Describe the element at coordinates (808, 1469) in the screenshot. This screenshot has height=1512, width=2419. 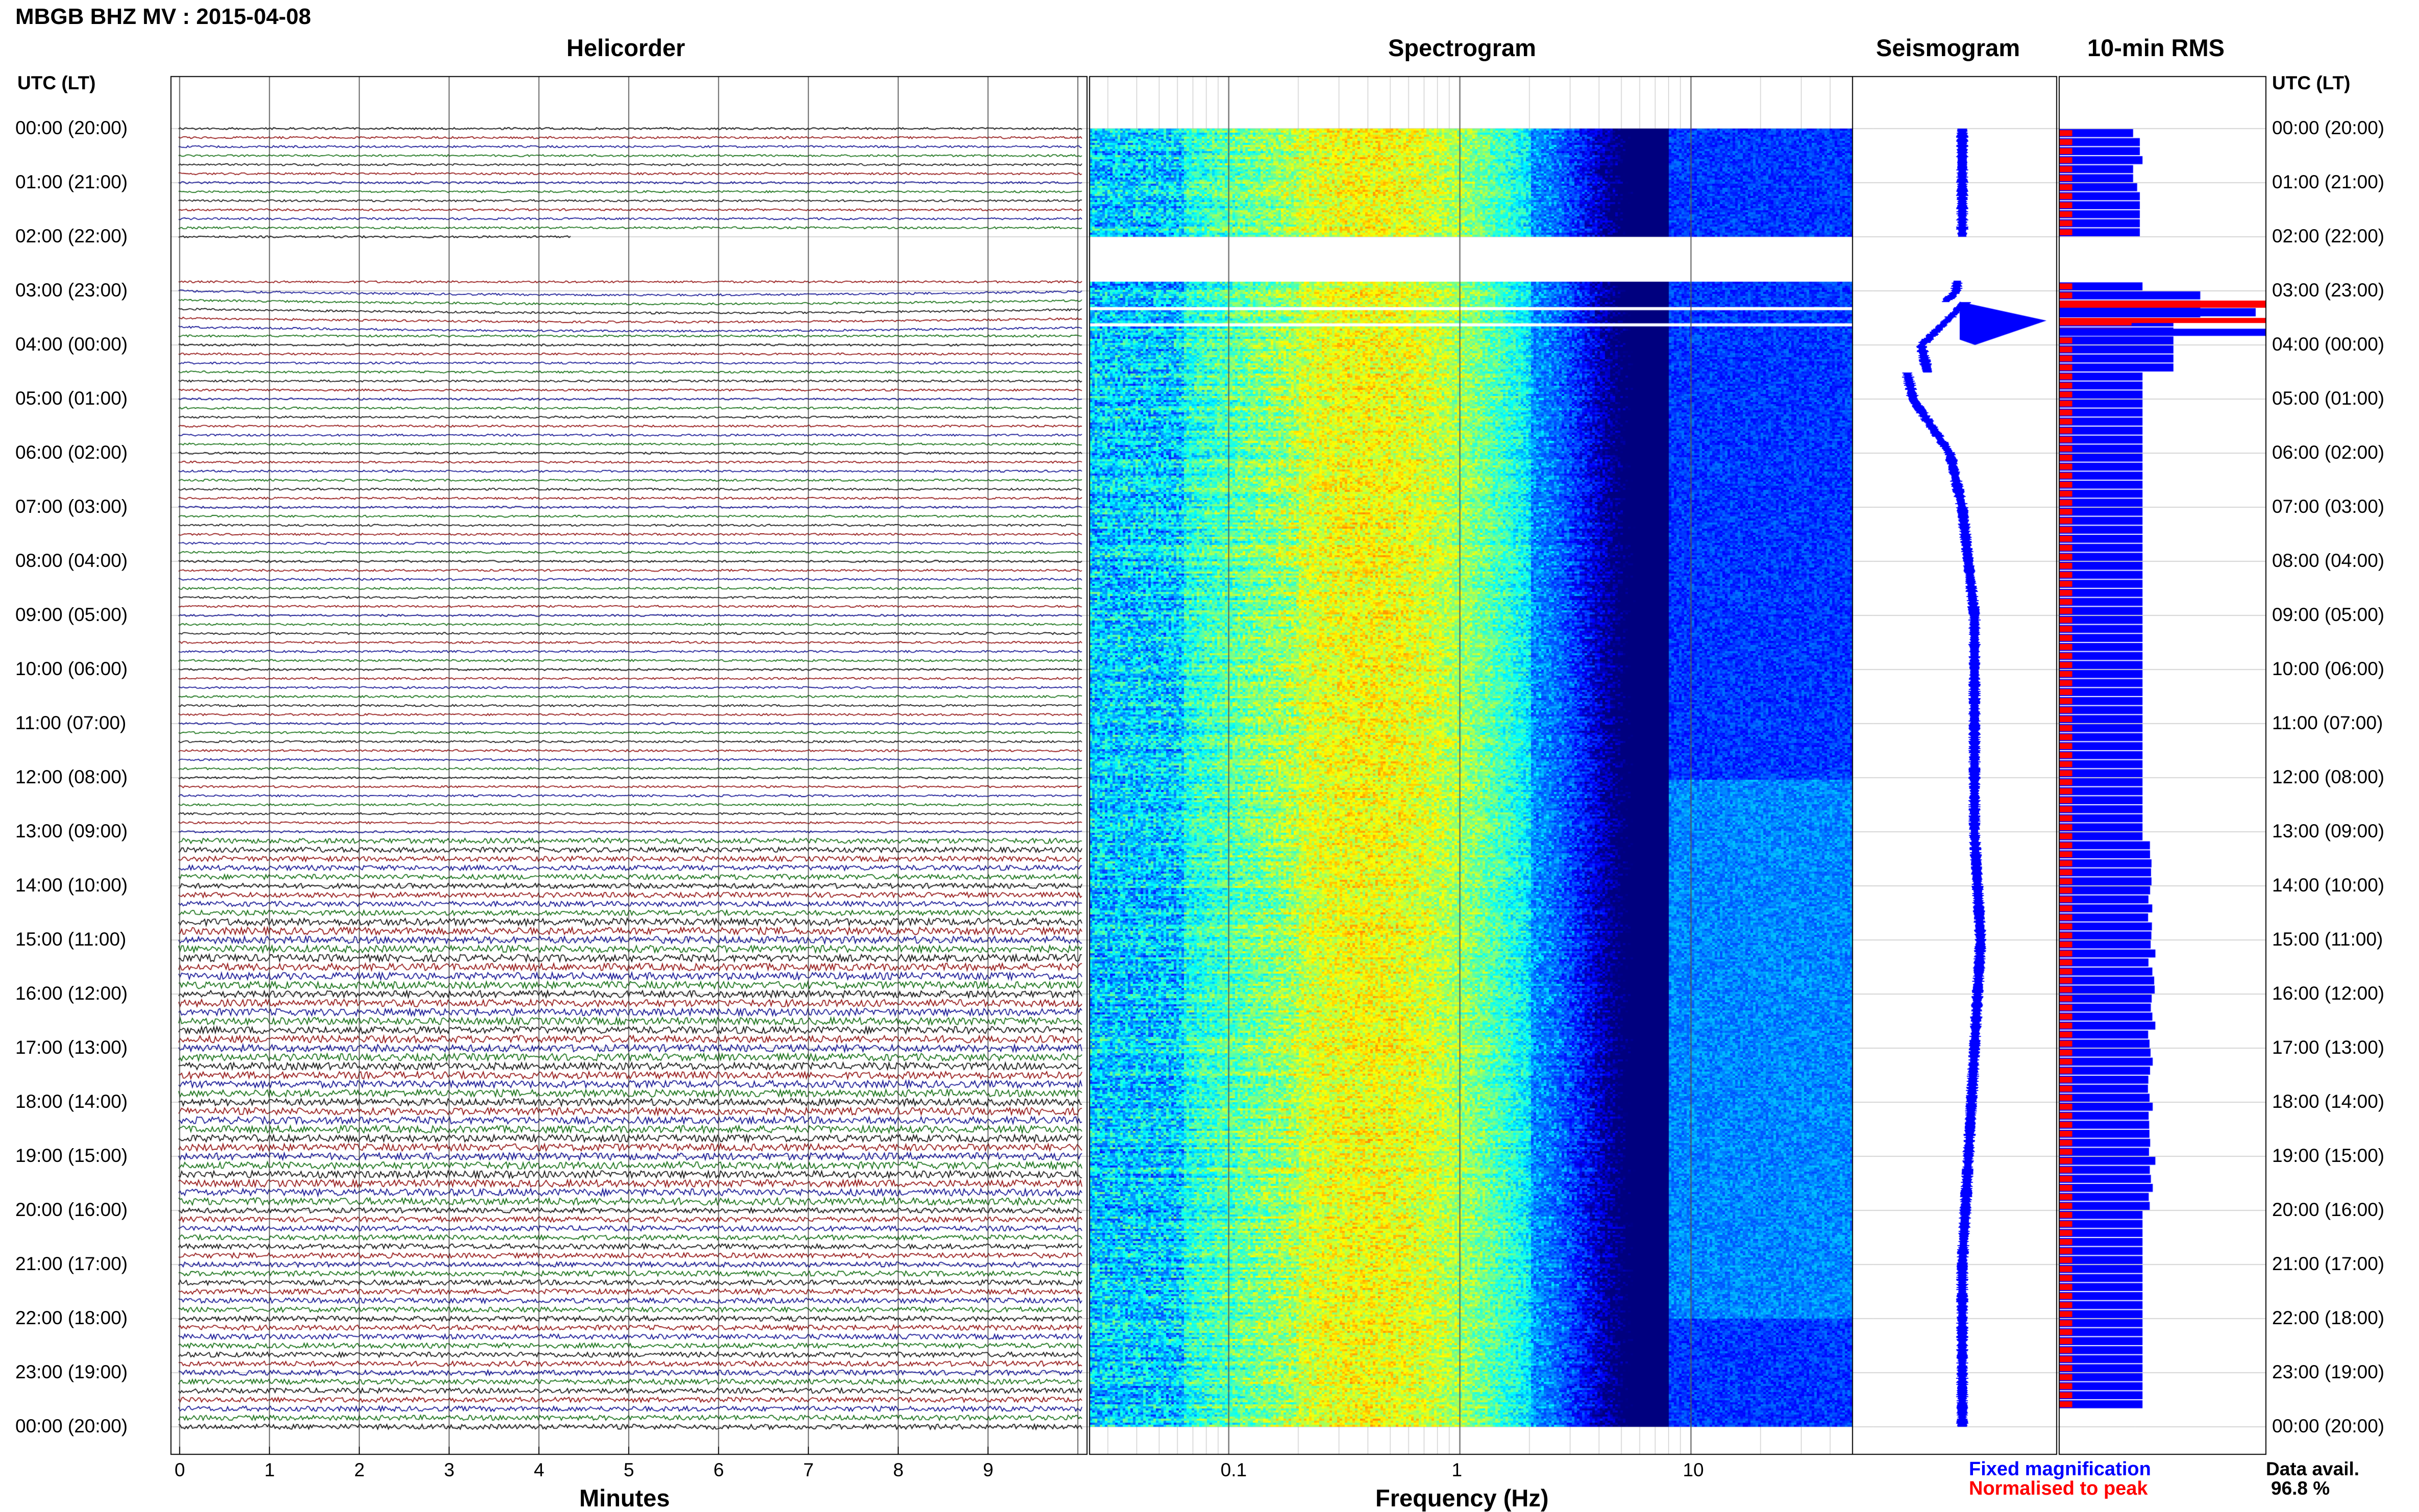
I see `minute-tick-label: 7` at that location.